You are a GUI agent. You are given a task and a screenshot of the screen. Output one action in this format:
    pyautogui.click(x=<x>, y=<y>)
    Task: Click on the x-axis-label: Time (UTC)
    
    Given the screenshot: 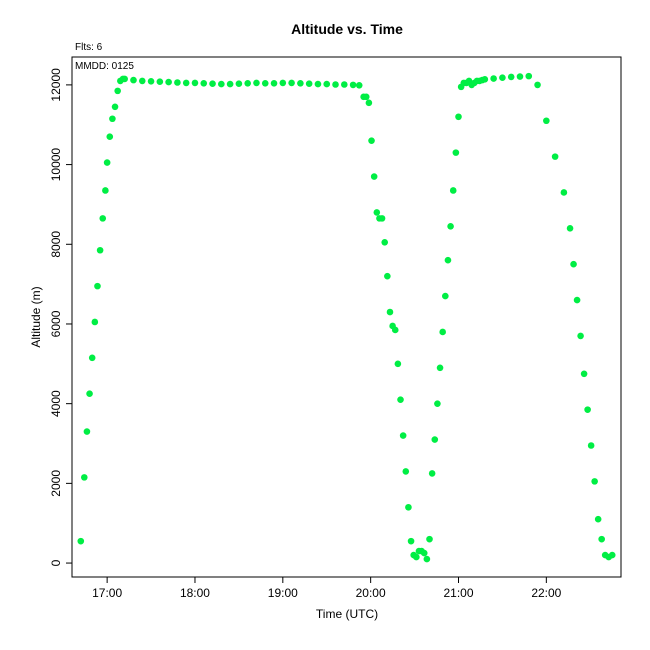 What is the action you would take?
    pyautogui.click(x=347, y=614)
    